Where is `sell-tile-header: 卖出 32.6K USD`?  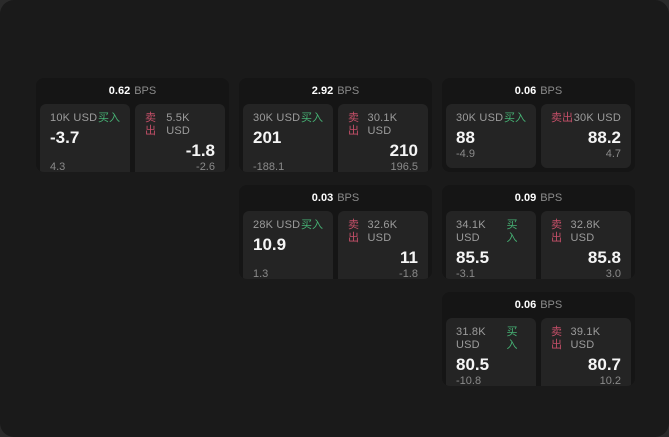
sell-tile-header: 卖出 32.6K USD is located at coordinates (383, 232).